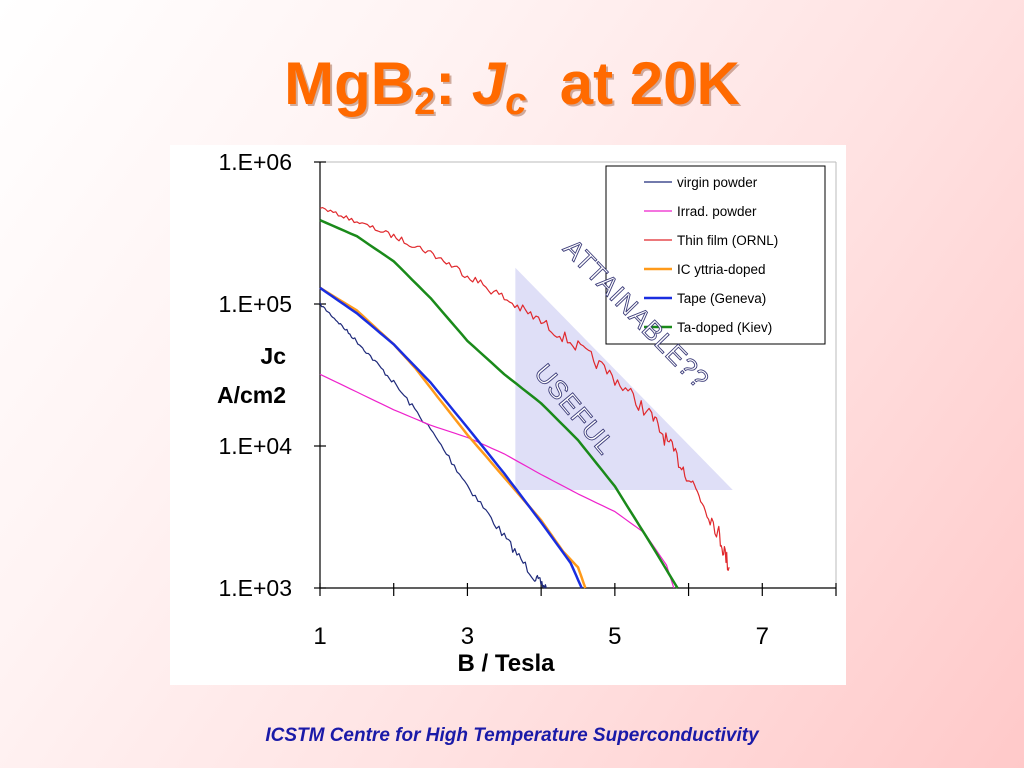 The height and width of the screenshot is (768, 1024). I want to click on legend-label: Ta-doped (Kiev), so click(724, 327).